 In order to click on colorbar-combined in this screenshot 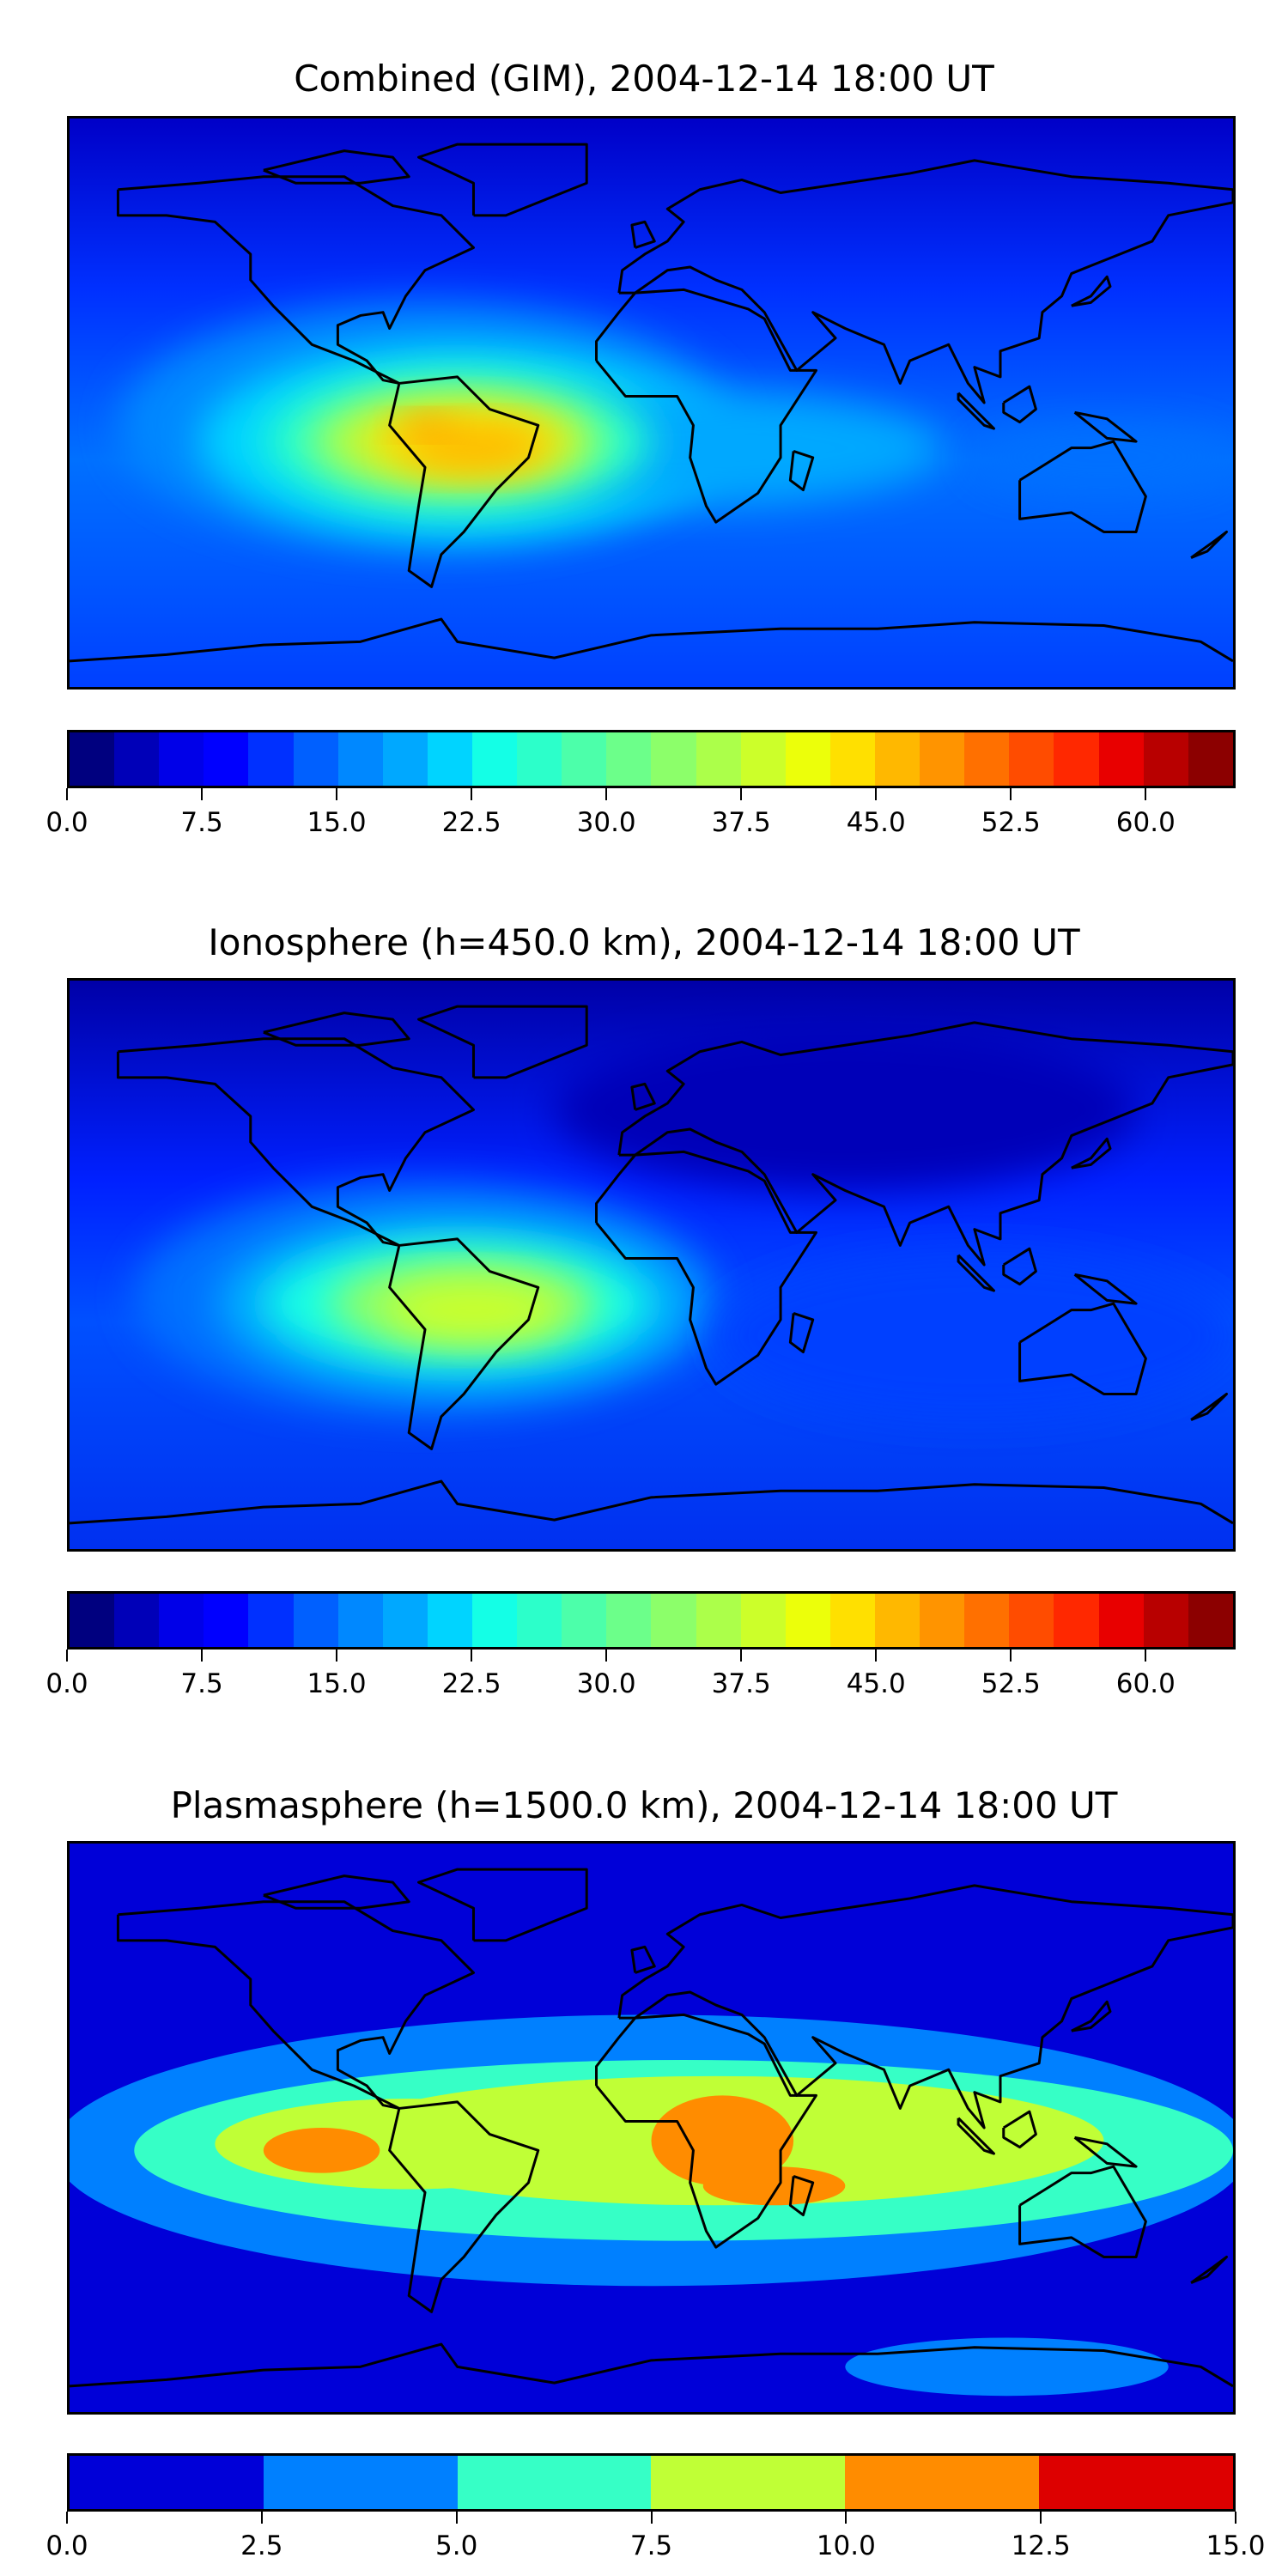, I will do `click(651, 759)`.